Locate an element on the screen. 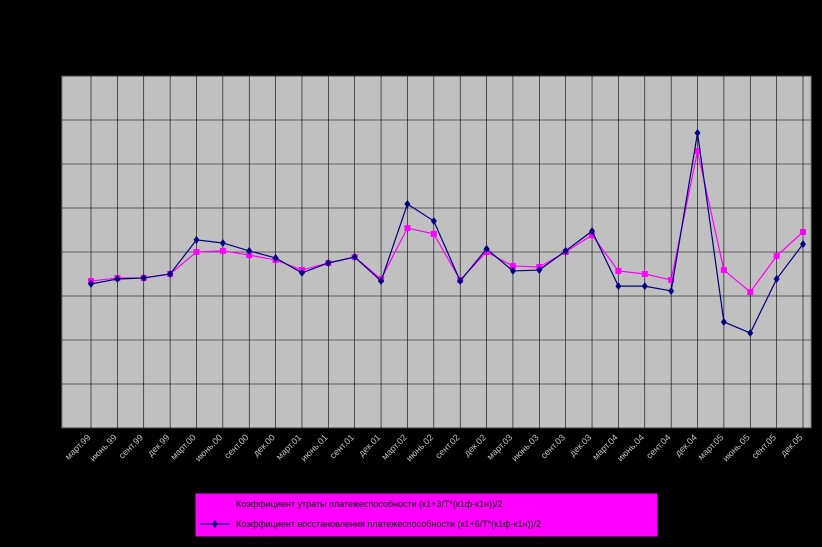 The height and width of the screenshot is (547, 822). y-tick-label: 1.6 is located at coordinates (49, 76).